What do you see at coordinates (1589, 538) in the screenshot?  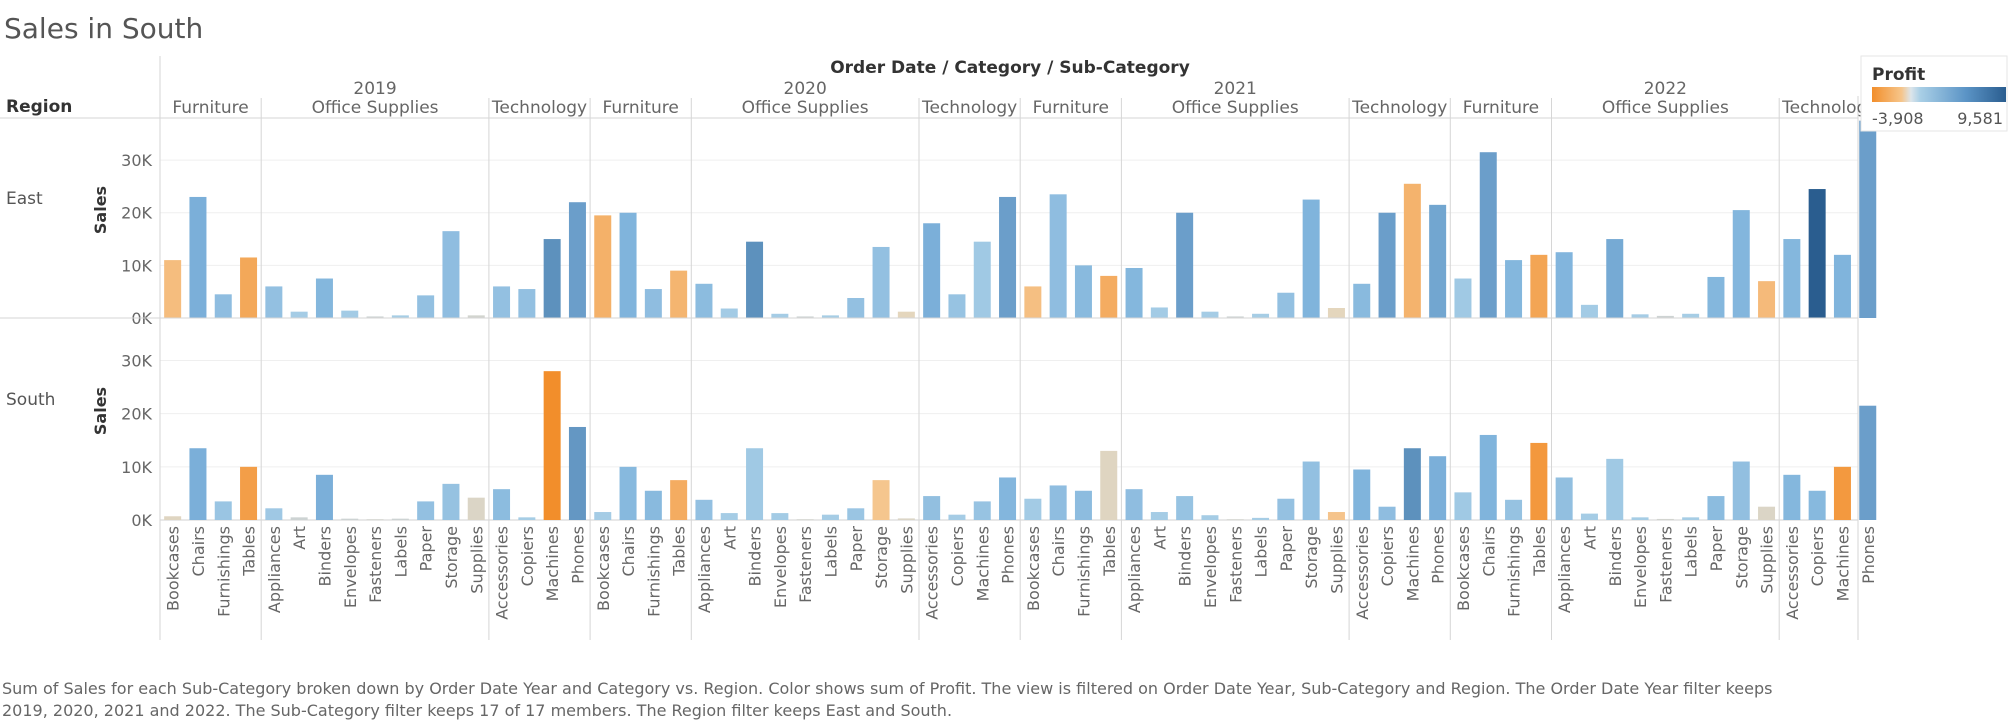 I see `x-tick-label: Art` at bounding box center [1589, 538].